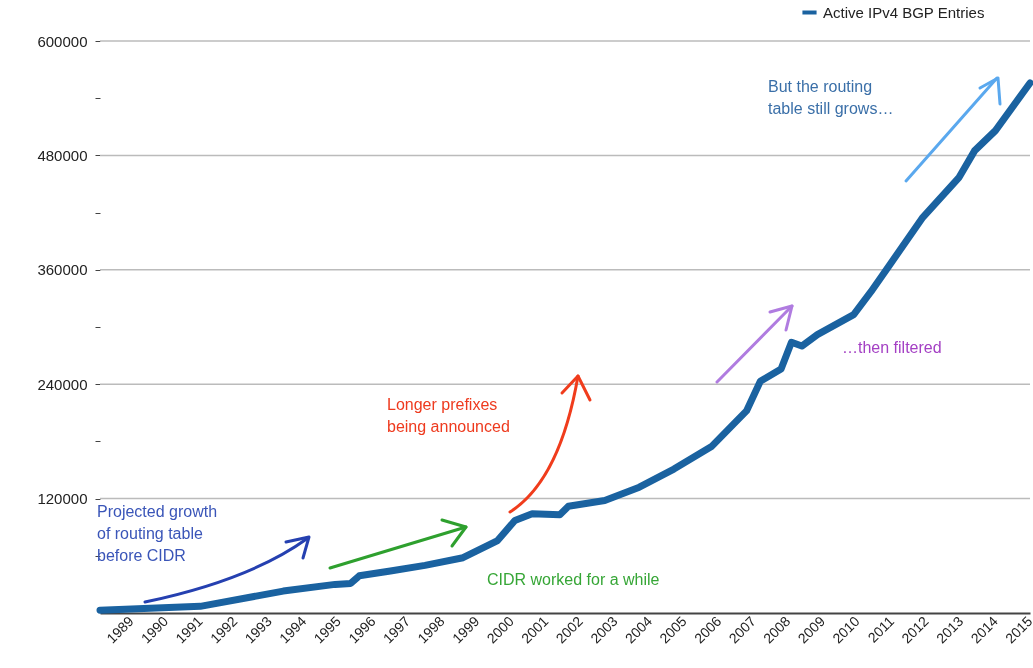 The width and height of the screenshot is (1033, 668). What do you see at coordinates (157, 533) in the screenshot?
I see `annotation: Projected growth of routing table before CIDR` at bounding box center [157, 533].